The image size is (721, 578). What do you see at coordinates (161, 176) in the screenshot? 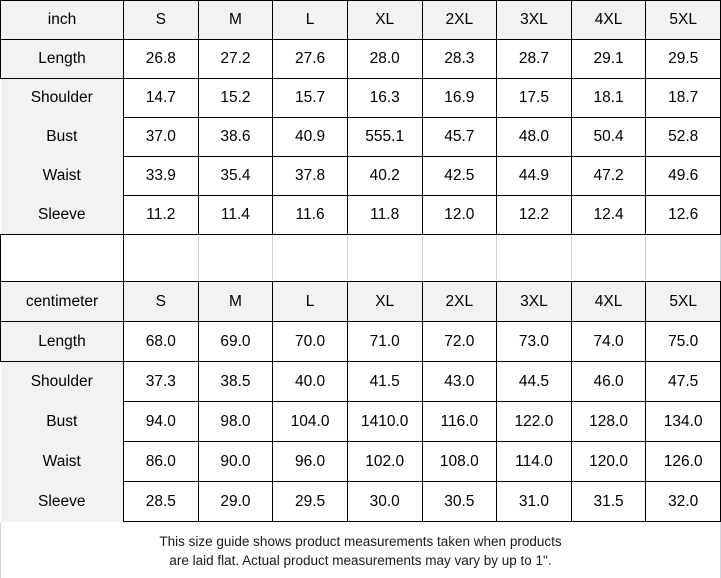
I see `measure-value-cell: 33.9` at bounding box center [161, 176].